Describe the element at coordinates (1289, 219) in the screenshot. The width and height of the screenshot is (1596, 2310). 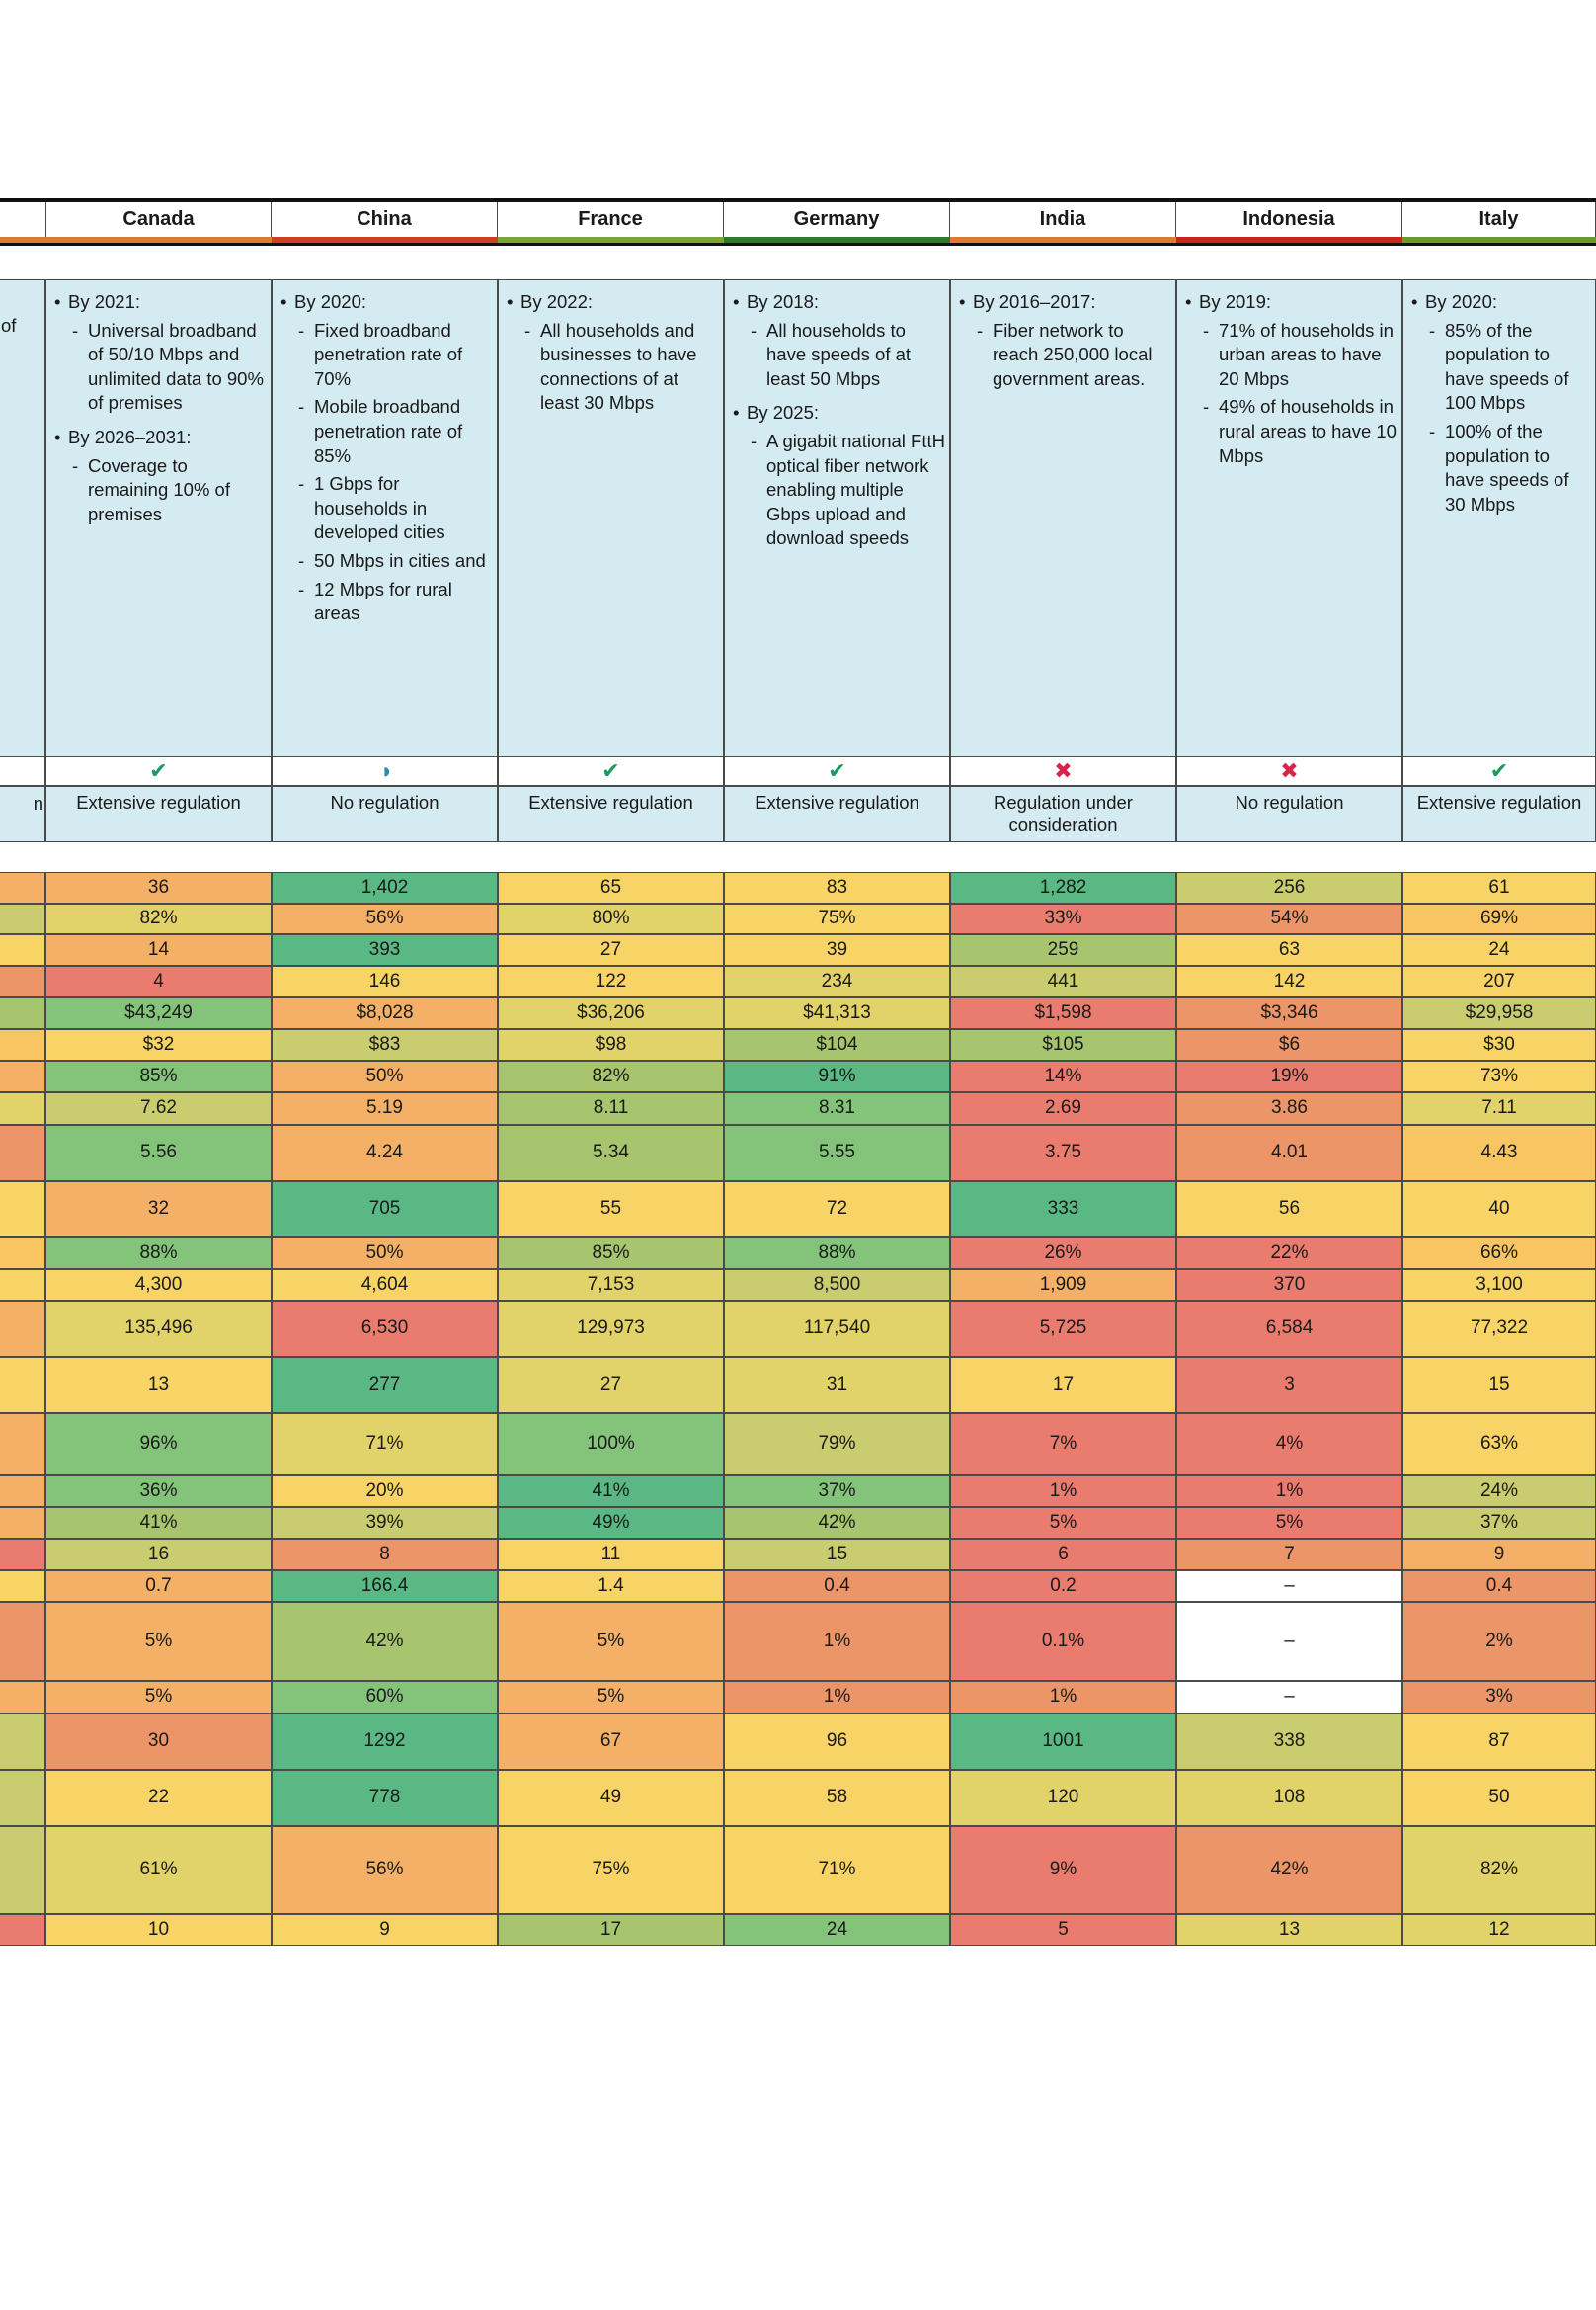
I see `country-header: Indonesia` at that location.